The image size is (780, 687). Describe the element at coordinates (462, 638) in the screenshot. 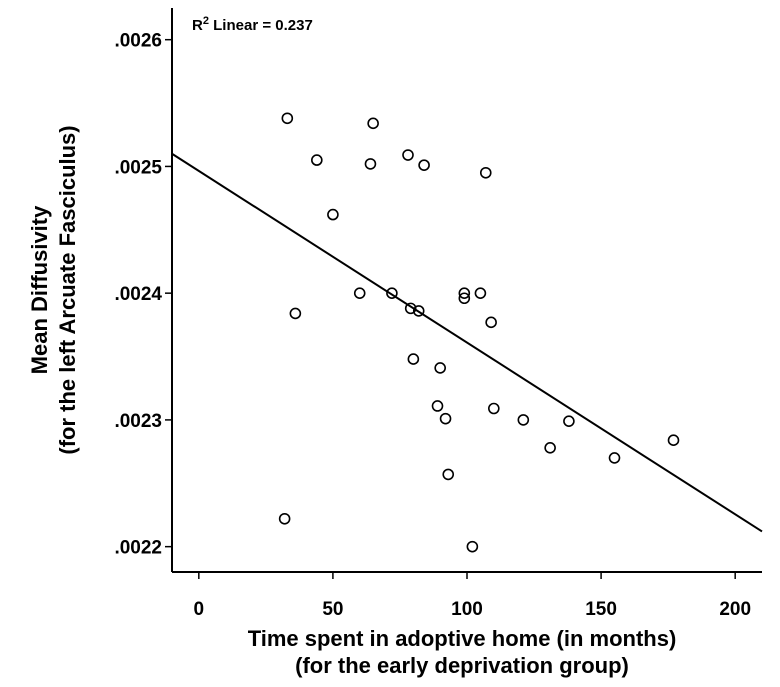

I see `x-axis-title-line1: Time spent in adoptive home (in months)` at that location.